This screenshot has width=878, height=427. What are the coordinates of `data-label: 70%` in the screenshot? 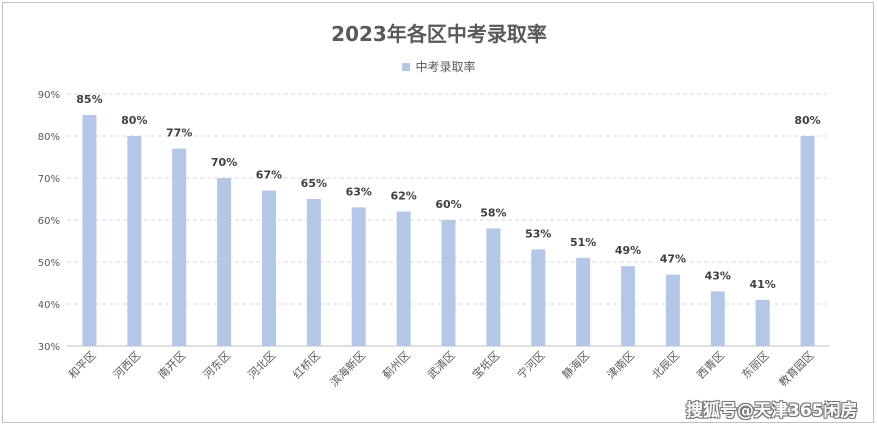 It's located at (224, 162).